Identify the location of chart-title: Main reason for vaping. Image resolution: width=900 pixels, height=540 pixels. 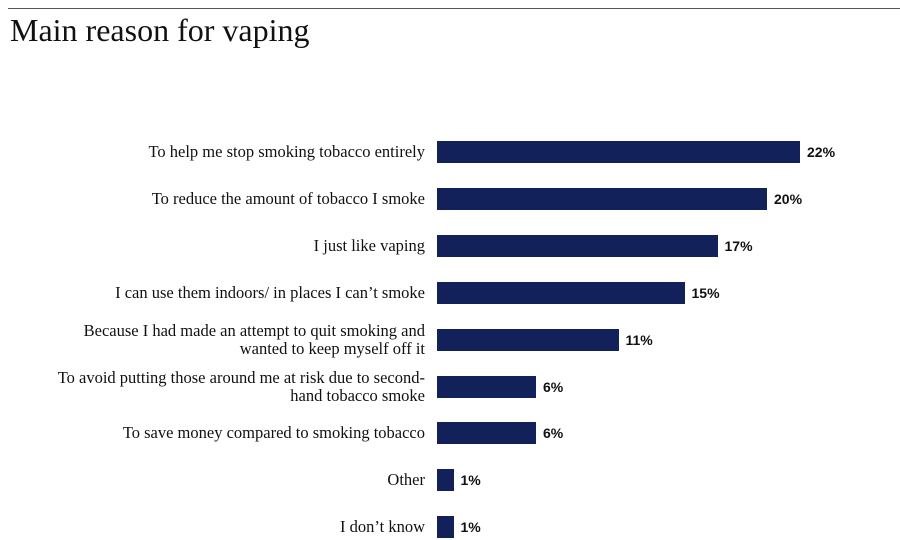
(160, 30).